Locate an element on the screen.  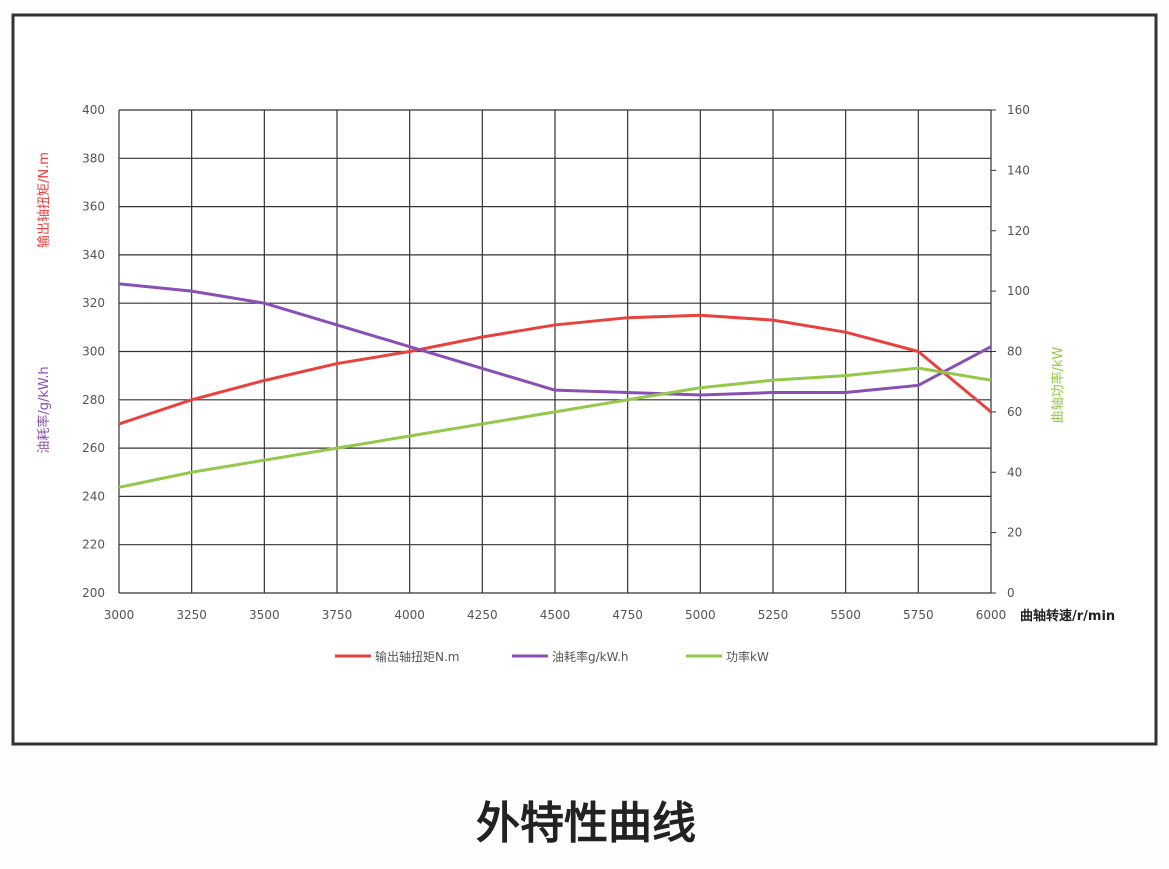
y2-tick-label: 40 is located at coordinates (1014, 472).